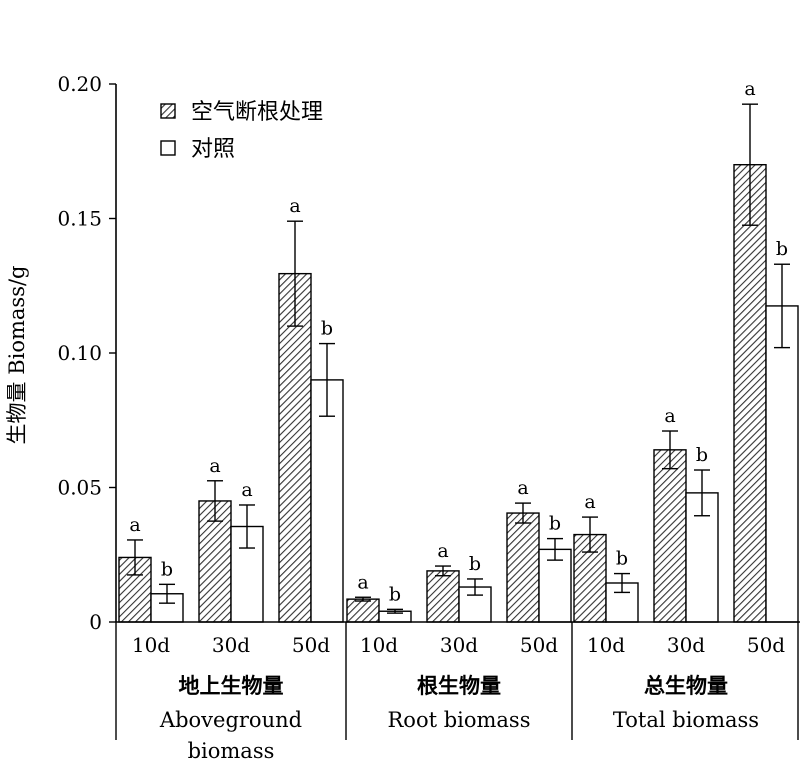 This screenshot has width=800, height=760. I want to click on group-title-zh: 根生物量, so click(459, 686).